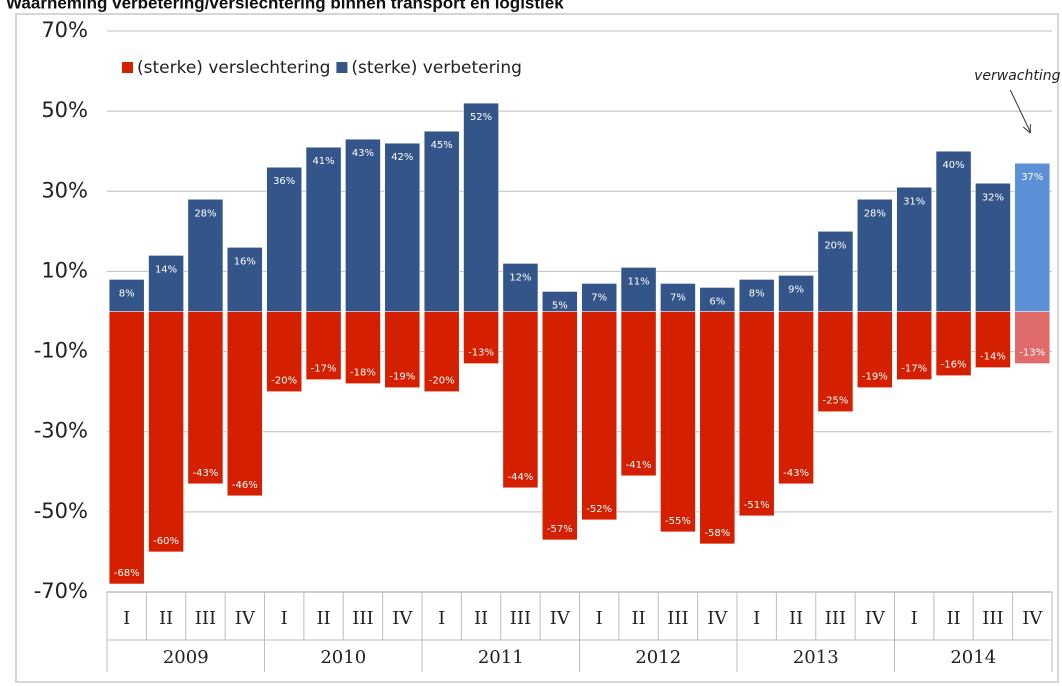 This screenshot has width=1062, height=686. Describe the element at coordinates (501, 657) in the screenshot. I see `group-label: 2011` at that location.